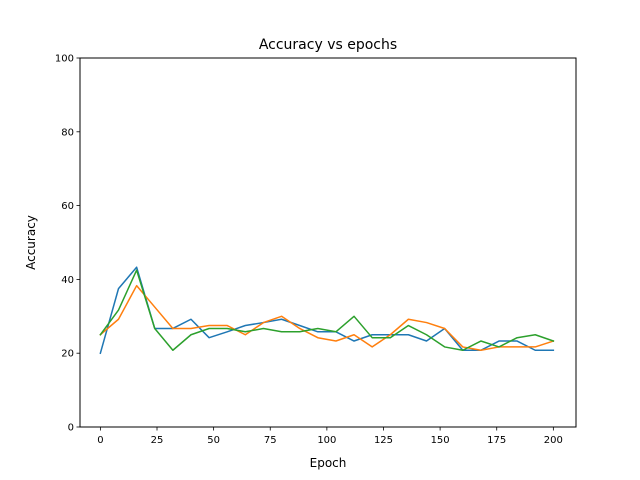 Image resolution: width=640 pixels, height=480 pixels. I want to click on x-tick-label: 200, so click(553, 440).